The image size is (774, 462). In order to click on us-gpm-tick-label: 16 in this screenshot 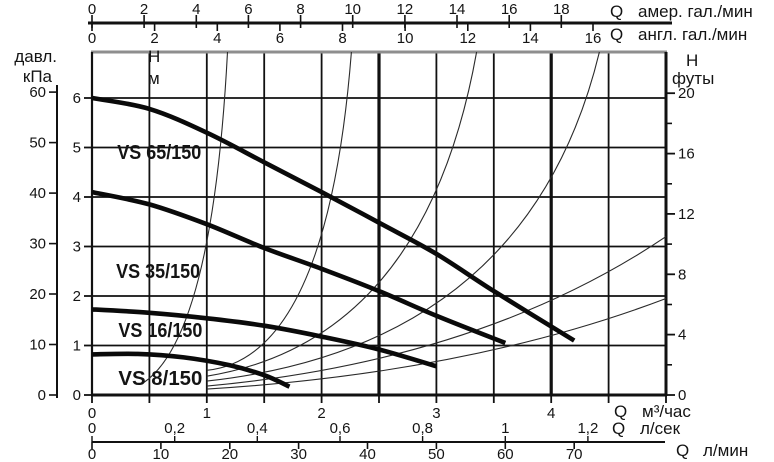, I will do `click(509, 9)`.